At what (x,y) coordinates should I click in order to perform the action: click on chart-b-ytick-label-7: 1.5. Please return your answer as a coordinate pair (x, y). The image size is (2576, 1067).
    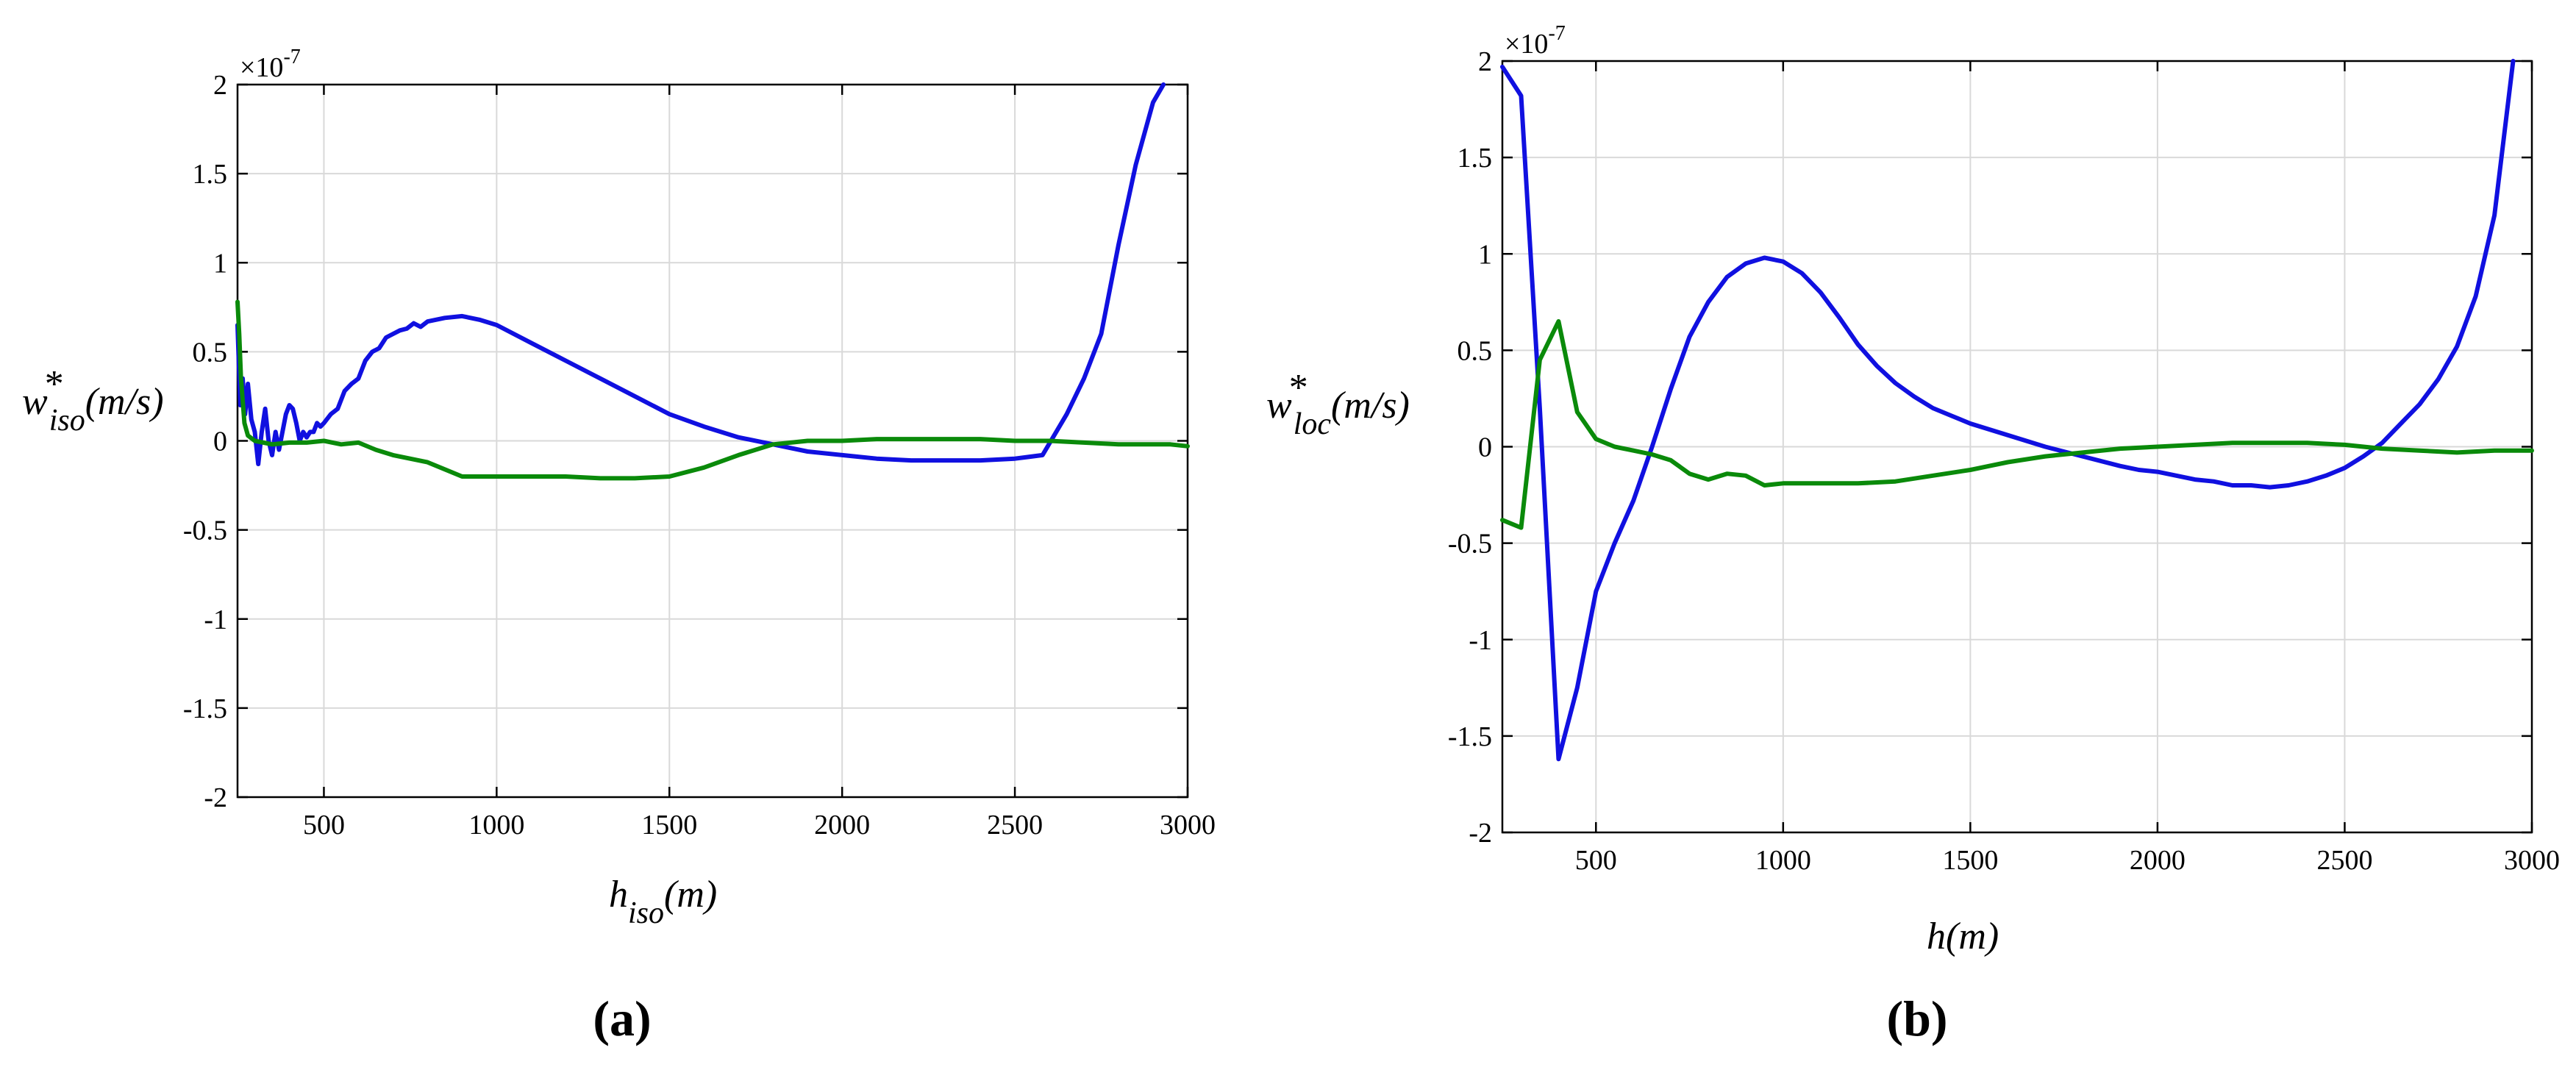
    Looking at the image, I should click on (1475, 158).